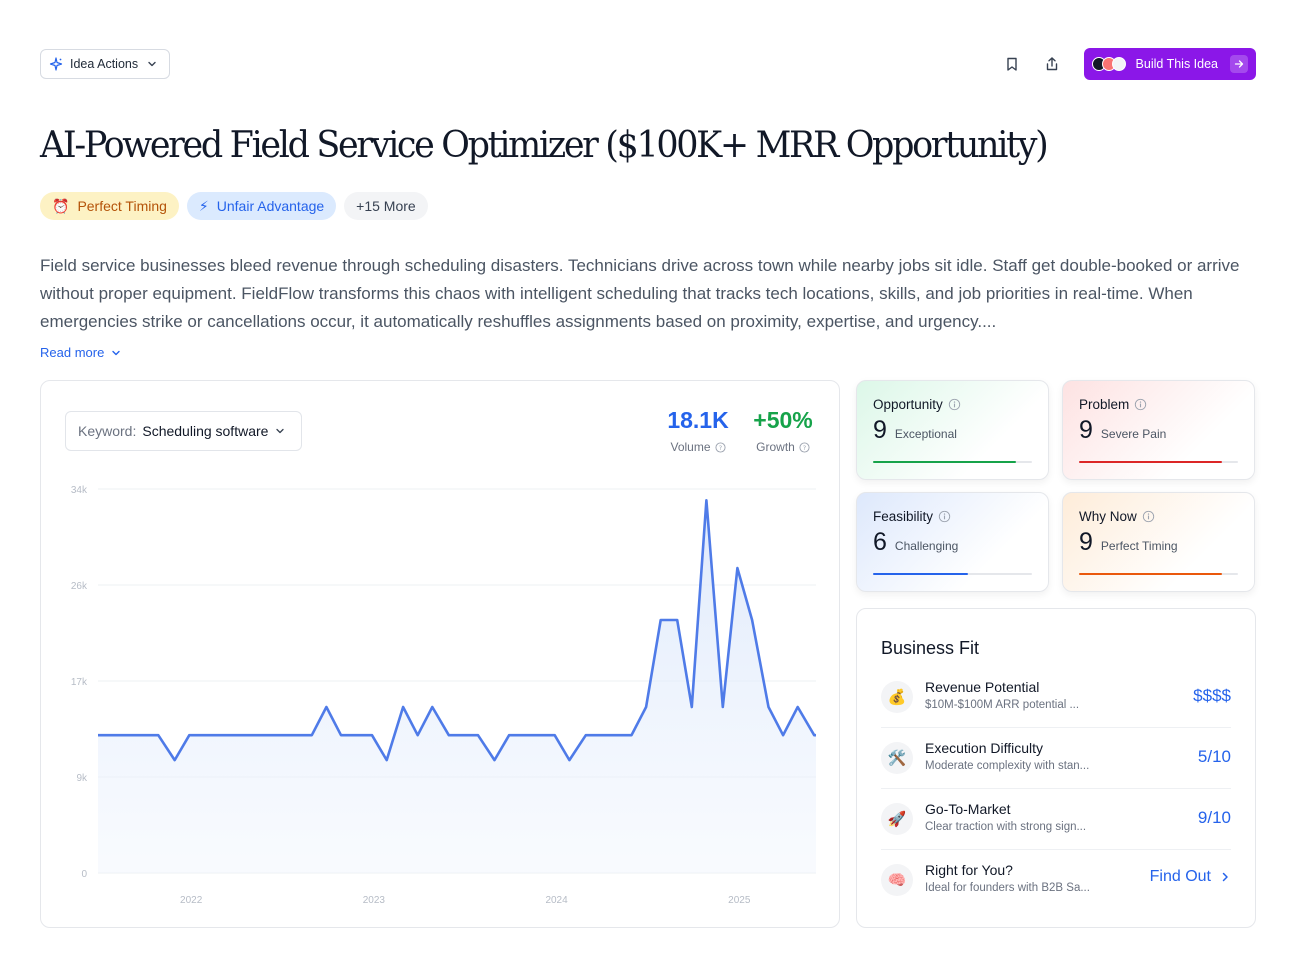 The image size is (1296, 968). I want to click on y-tick-label: 26k, so click(79, 586).